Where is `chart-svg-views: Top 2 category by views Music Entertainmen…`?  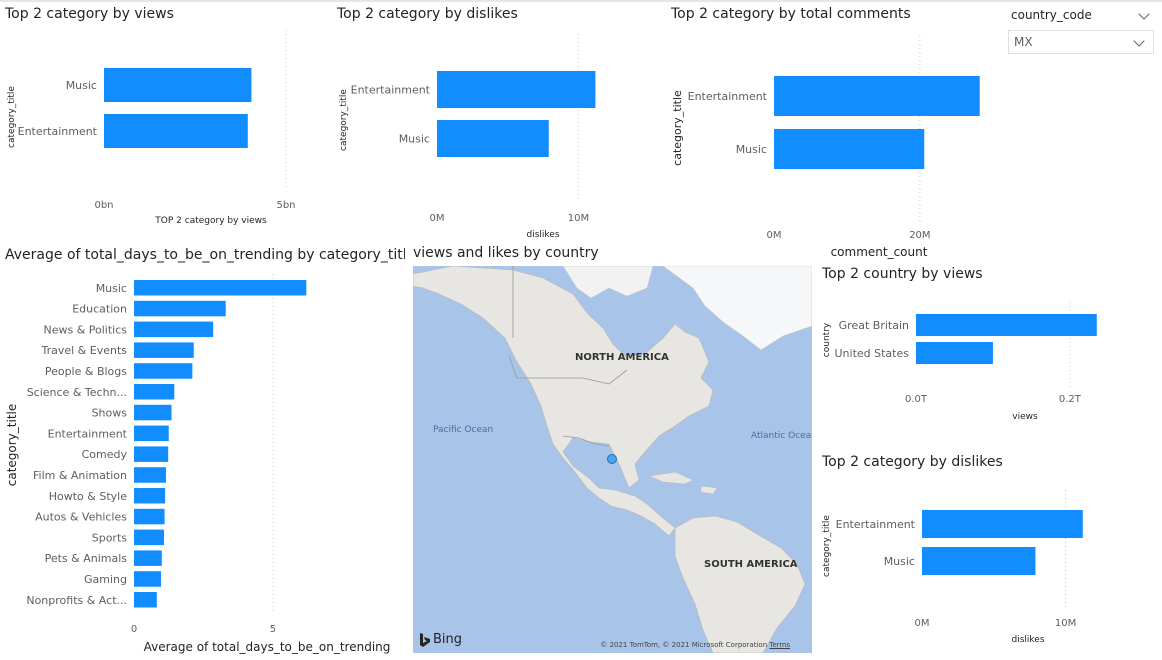 chart-svg-views: Top 2 category by views Music Entertainmen… is located at coordinates (150, 116).